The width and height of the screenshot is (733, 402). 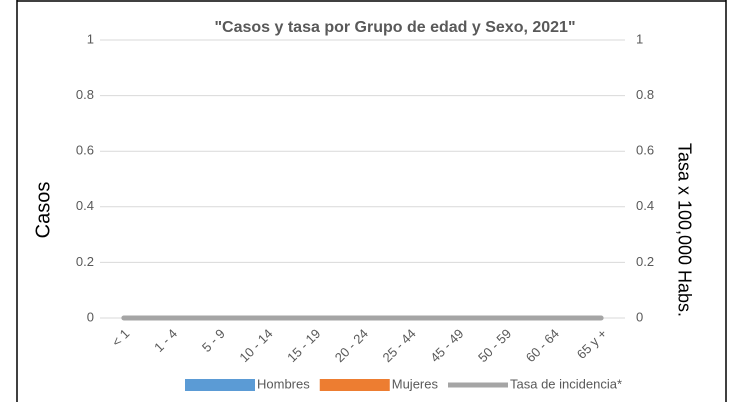 What do you see at coordinates (645, 94) in the screenshot?
I see `y2-tick-label: 0.8` at bounding box center [645, 94].